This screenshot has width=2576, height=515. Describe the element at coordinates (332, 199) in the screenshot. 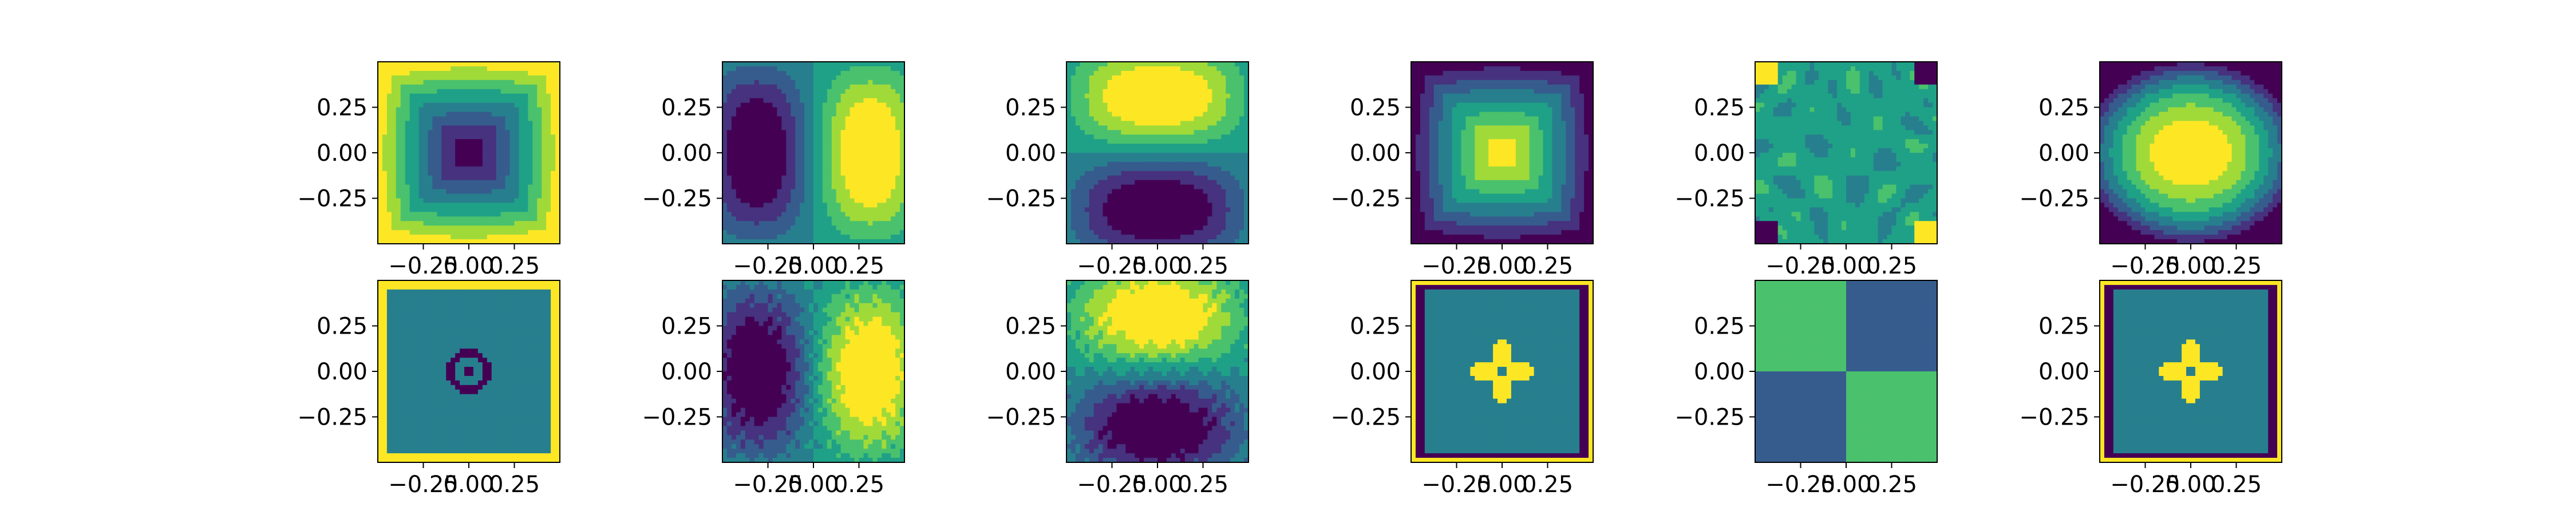

I see `y-tick-label: −0.25` at that location.